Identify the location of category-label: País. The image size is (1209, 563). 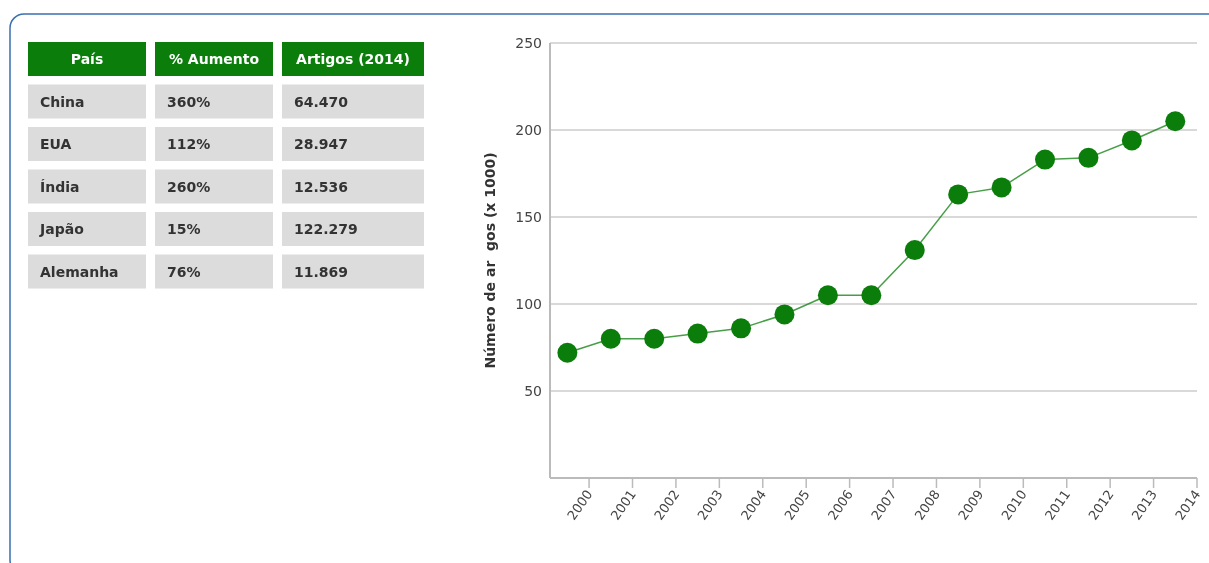
(87, 59).